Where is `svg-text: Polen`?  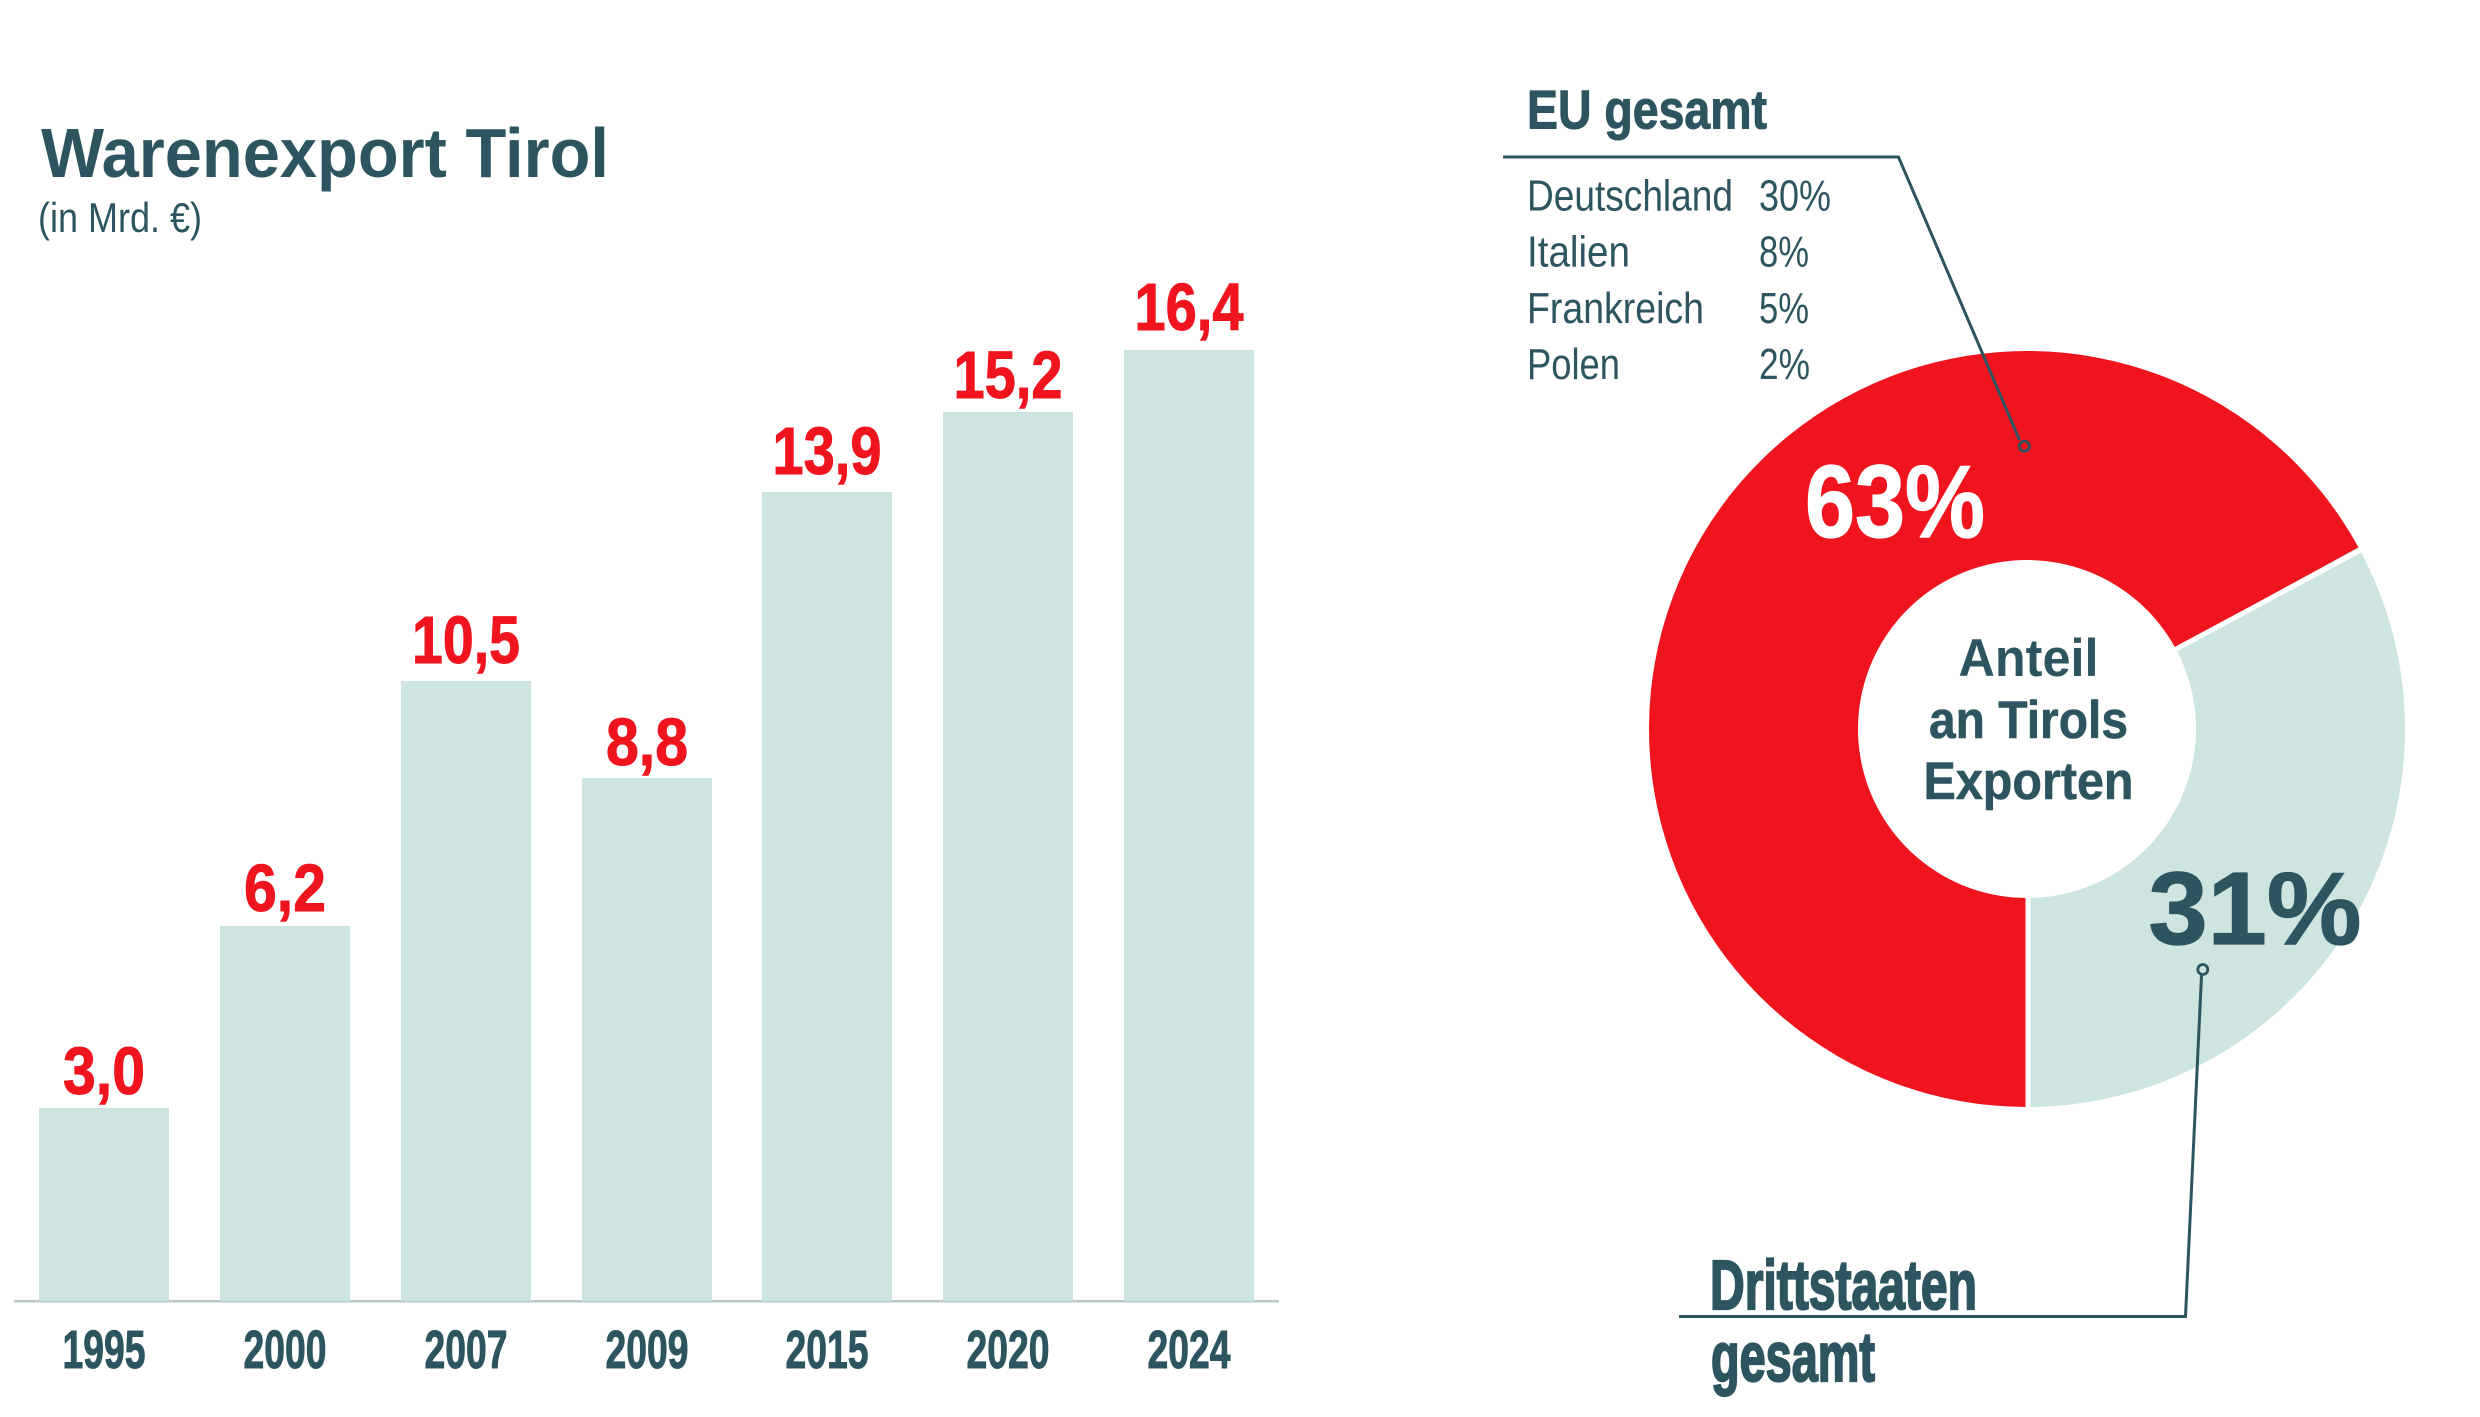
svg-text: Polen is located at coordinates (1573, 364).